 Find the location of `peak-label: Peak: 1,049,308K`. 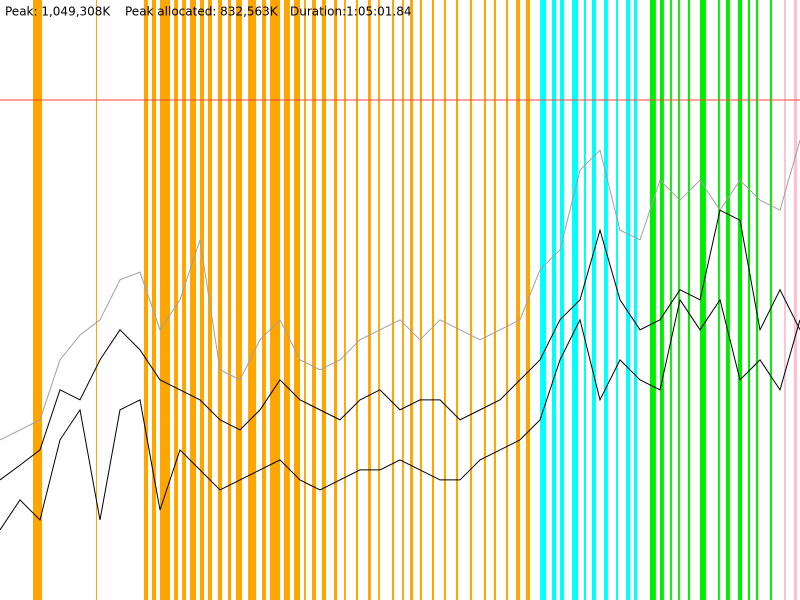

peak-label: Peak: 1,049,308K is located at coordinates (58, 12).